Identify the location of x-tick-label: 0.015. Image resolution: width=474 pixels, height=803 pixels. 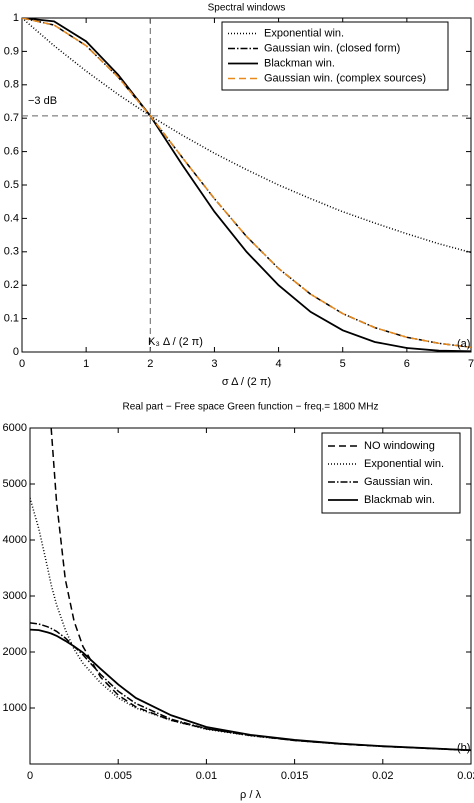
(295, 776).